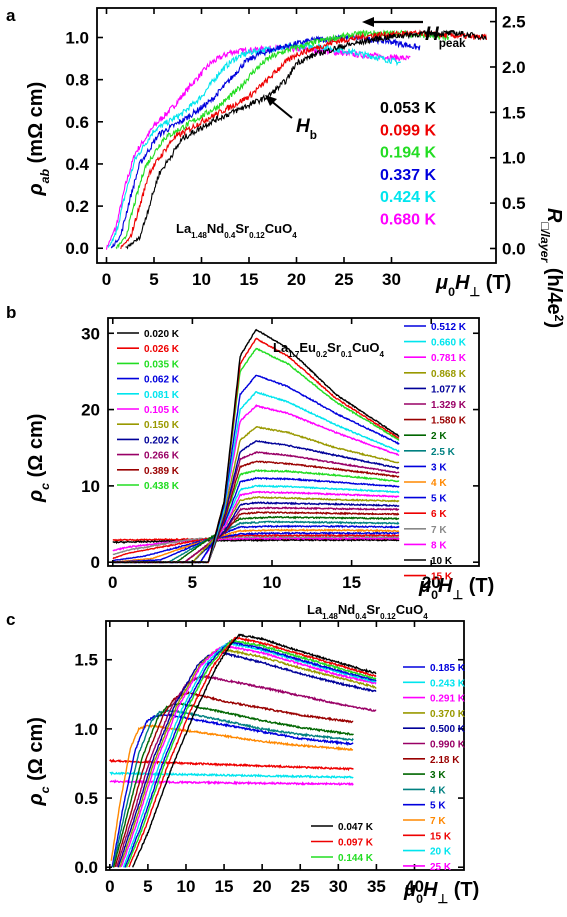 This screenshot has width=567, height=917. I want to click on y-tick-label: 0.5, so click(86, 798).